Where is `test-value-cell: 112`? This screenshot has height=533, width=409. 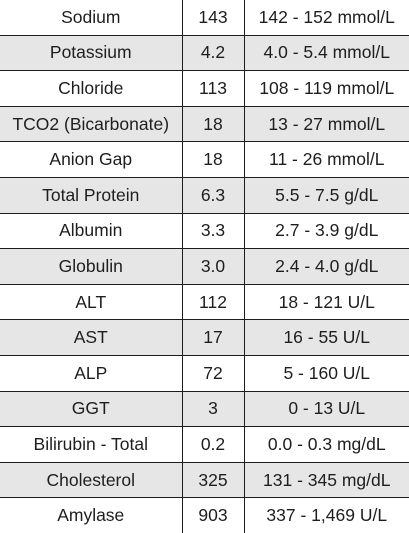
test-value-cell: 112 is located at coordinates (213, 302).